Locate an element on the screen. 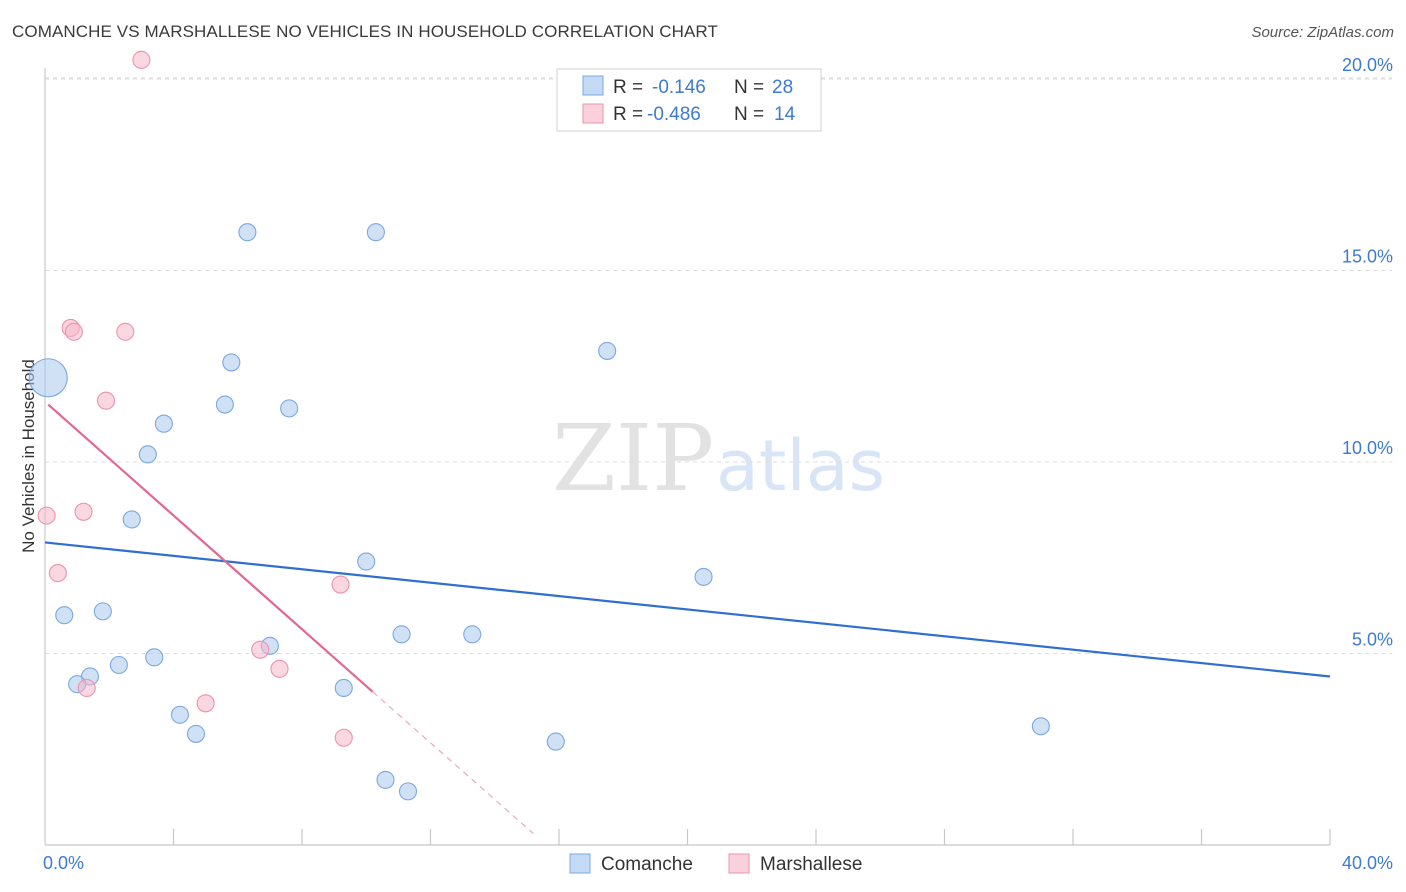 This screenshot has height=892, width=1406. watermark-zip: ZIP is located at coordinates (633, 458).